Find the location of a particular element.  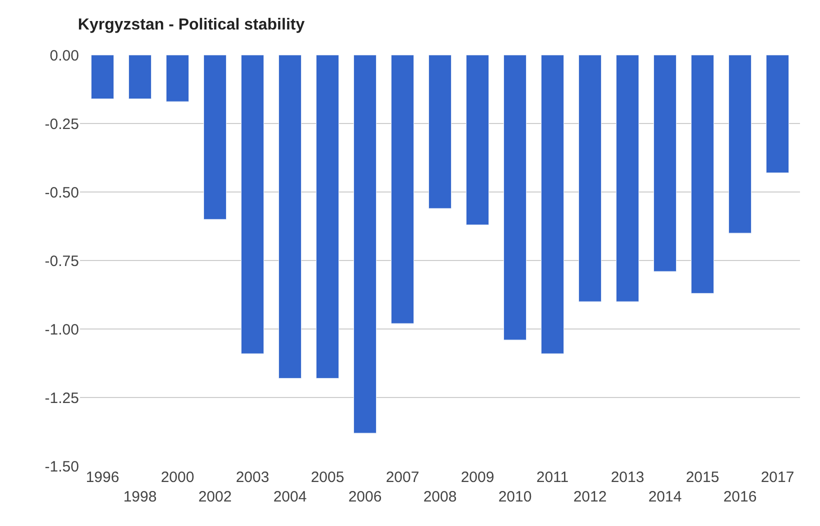

y-tick-label: -1.50 is located at coordinates (61, 467).